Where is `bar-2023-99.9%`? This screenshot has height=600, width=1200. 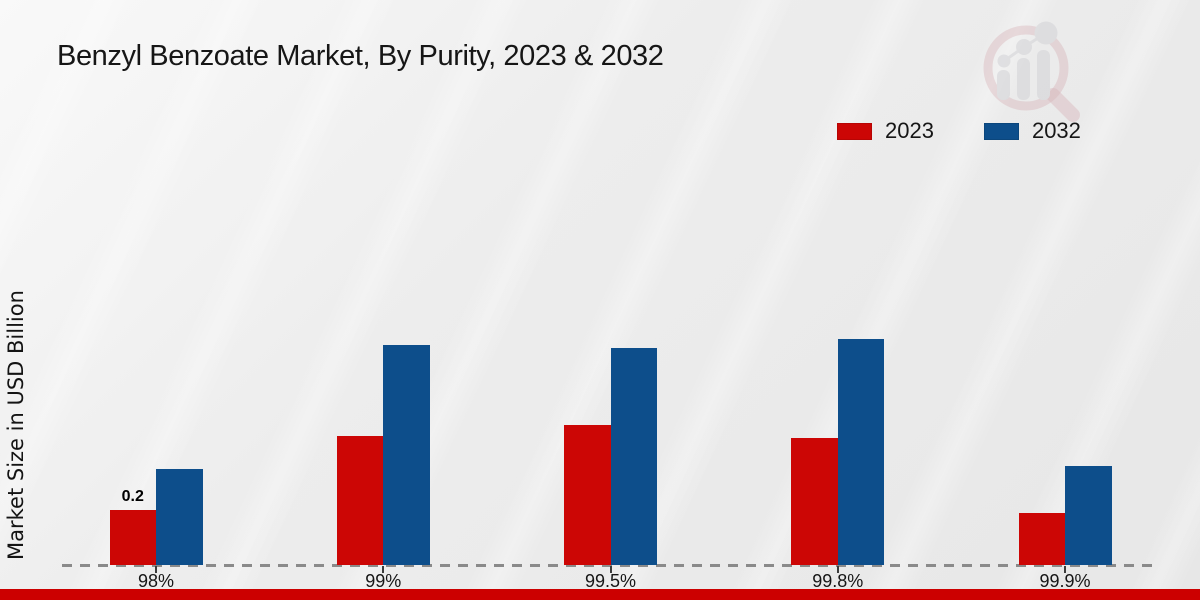
bar-2023-99.9% is located at coordinates (1041, 539).